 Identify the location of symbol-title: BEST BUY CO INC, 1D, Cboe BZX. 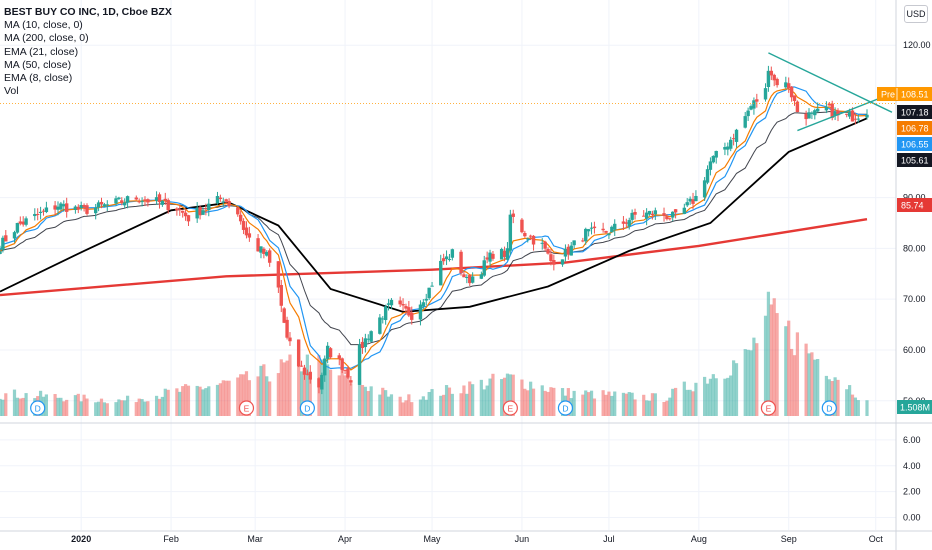
(88, 12).